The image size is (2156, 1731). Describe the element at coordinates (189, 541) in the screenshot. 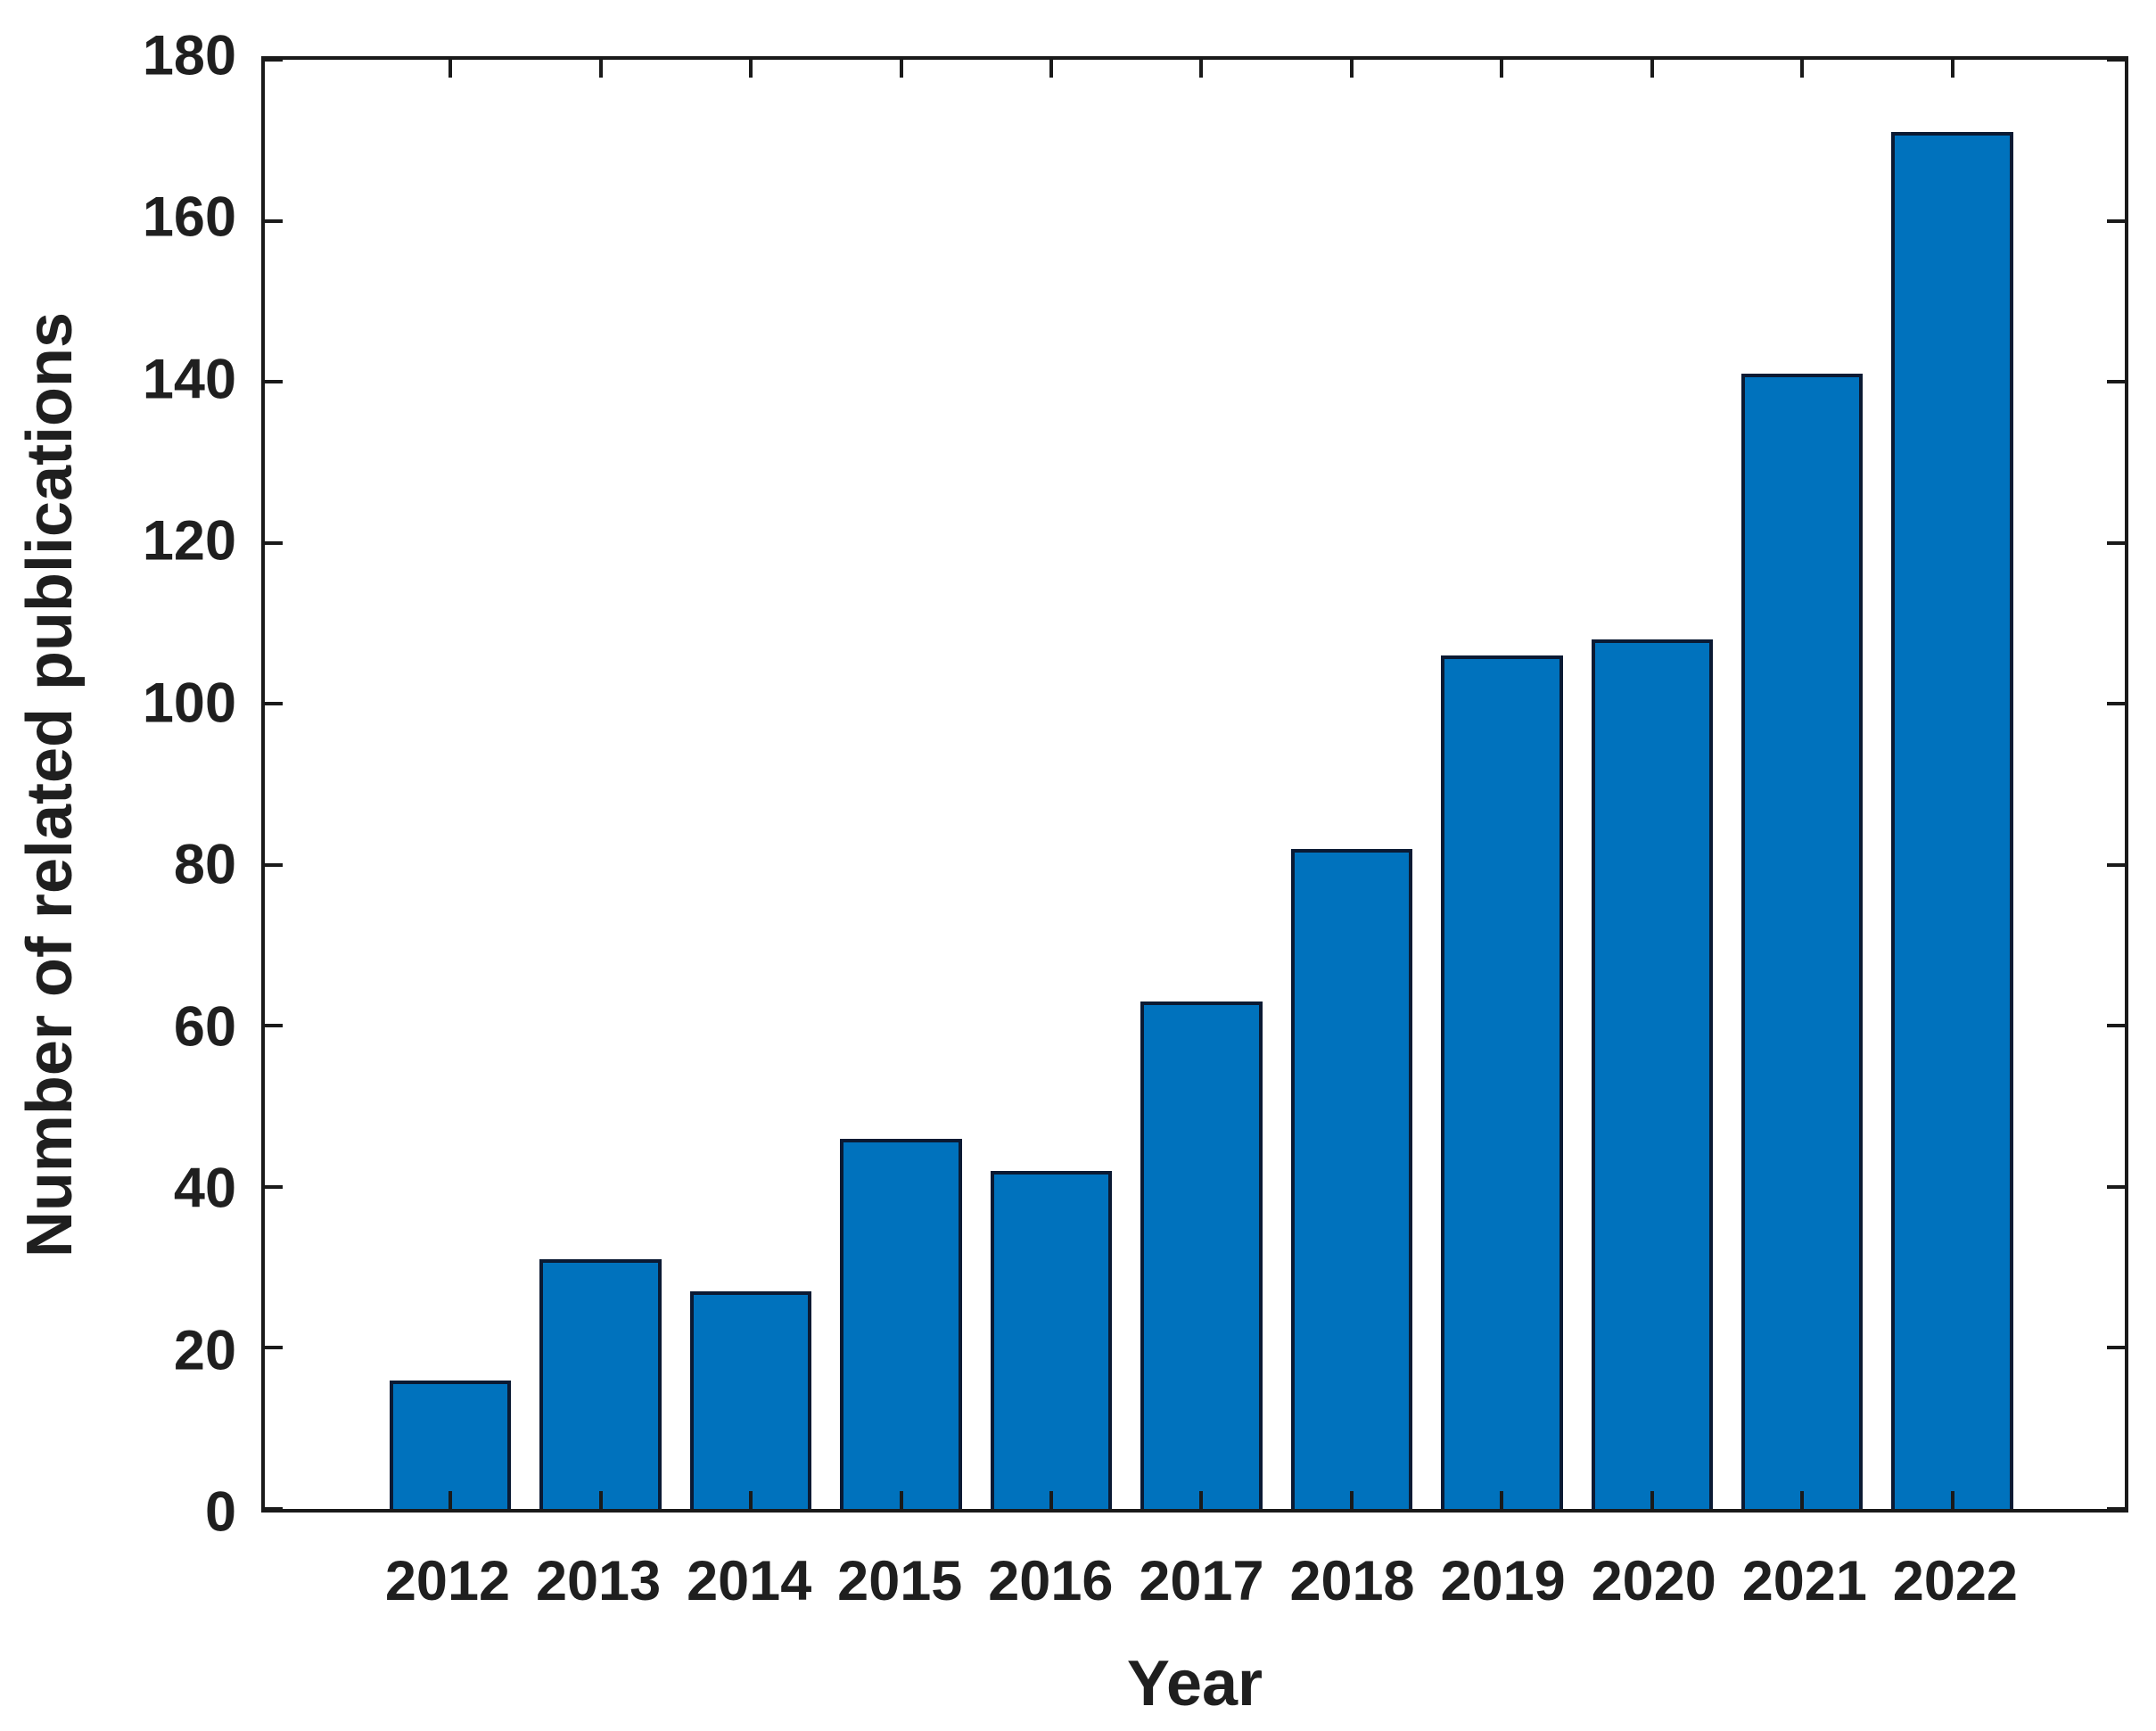

I see `y-tick-label: 120` at that location.